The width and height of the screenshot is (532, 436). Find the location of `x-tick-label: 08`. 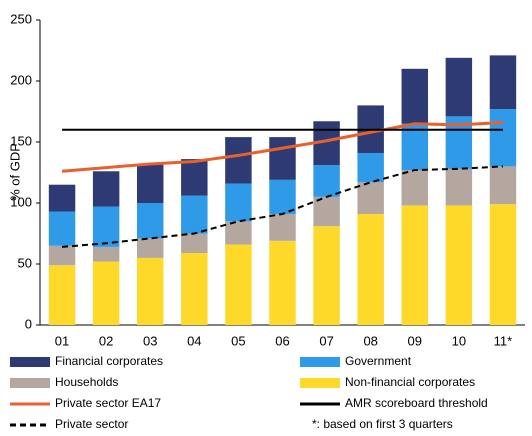

x-tick-label: 08 is located at coordinates (370, 340).